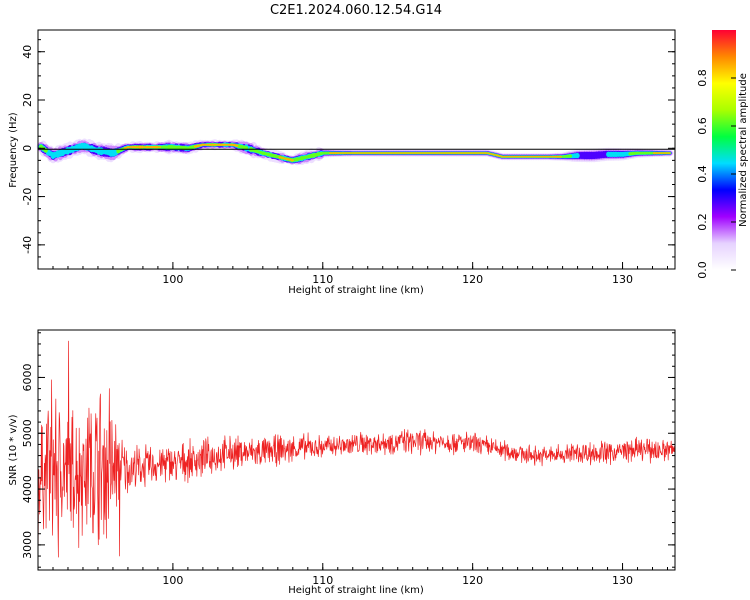  Describe the element at coordinates (356, 290) in the screenshot. I see `spectrogram-x-label: Height of straight line (km)` at that location.